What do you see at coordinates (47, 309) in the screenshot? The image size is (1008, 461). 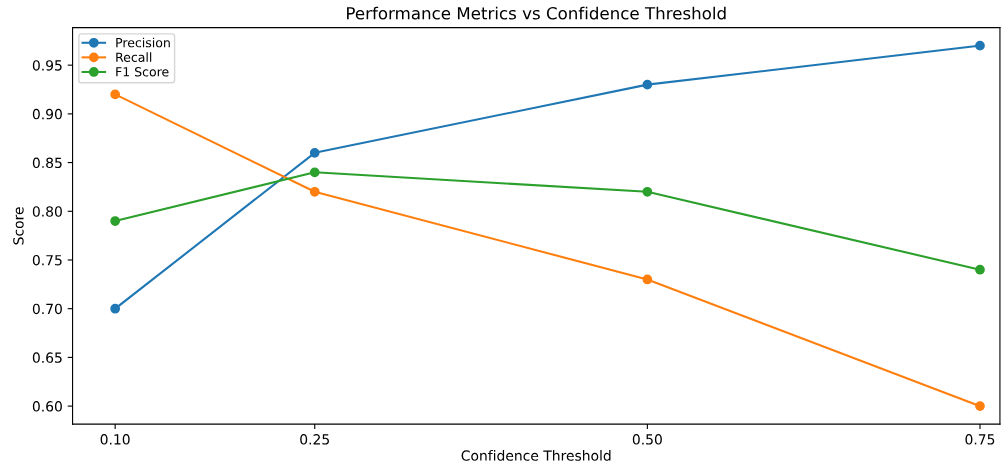 I see `y-tick-label: 0.70` at bounding box center [47, 309].